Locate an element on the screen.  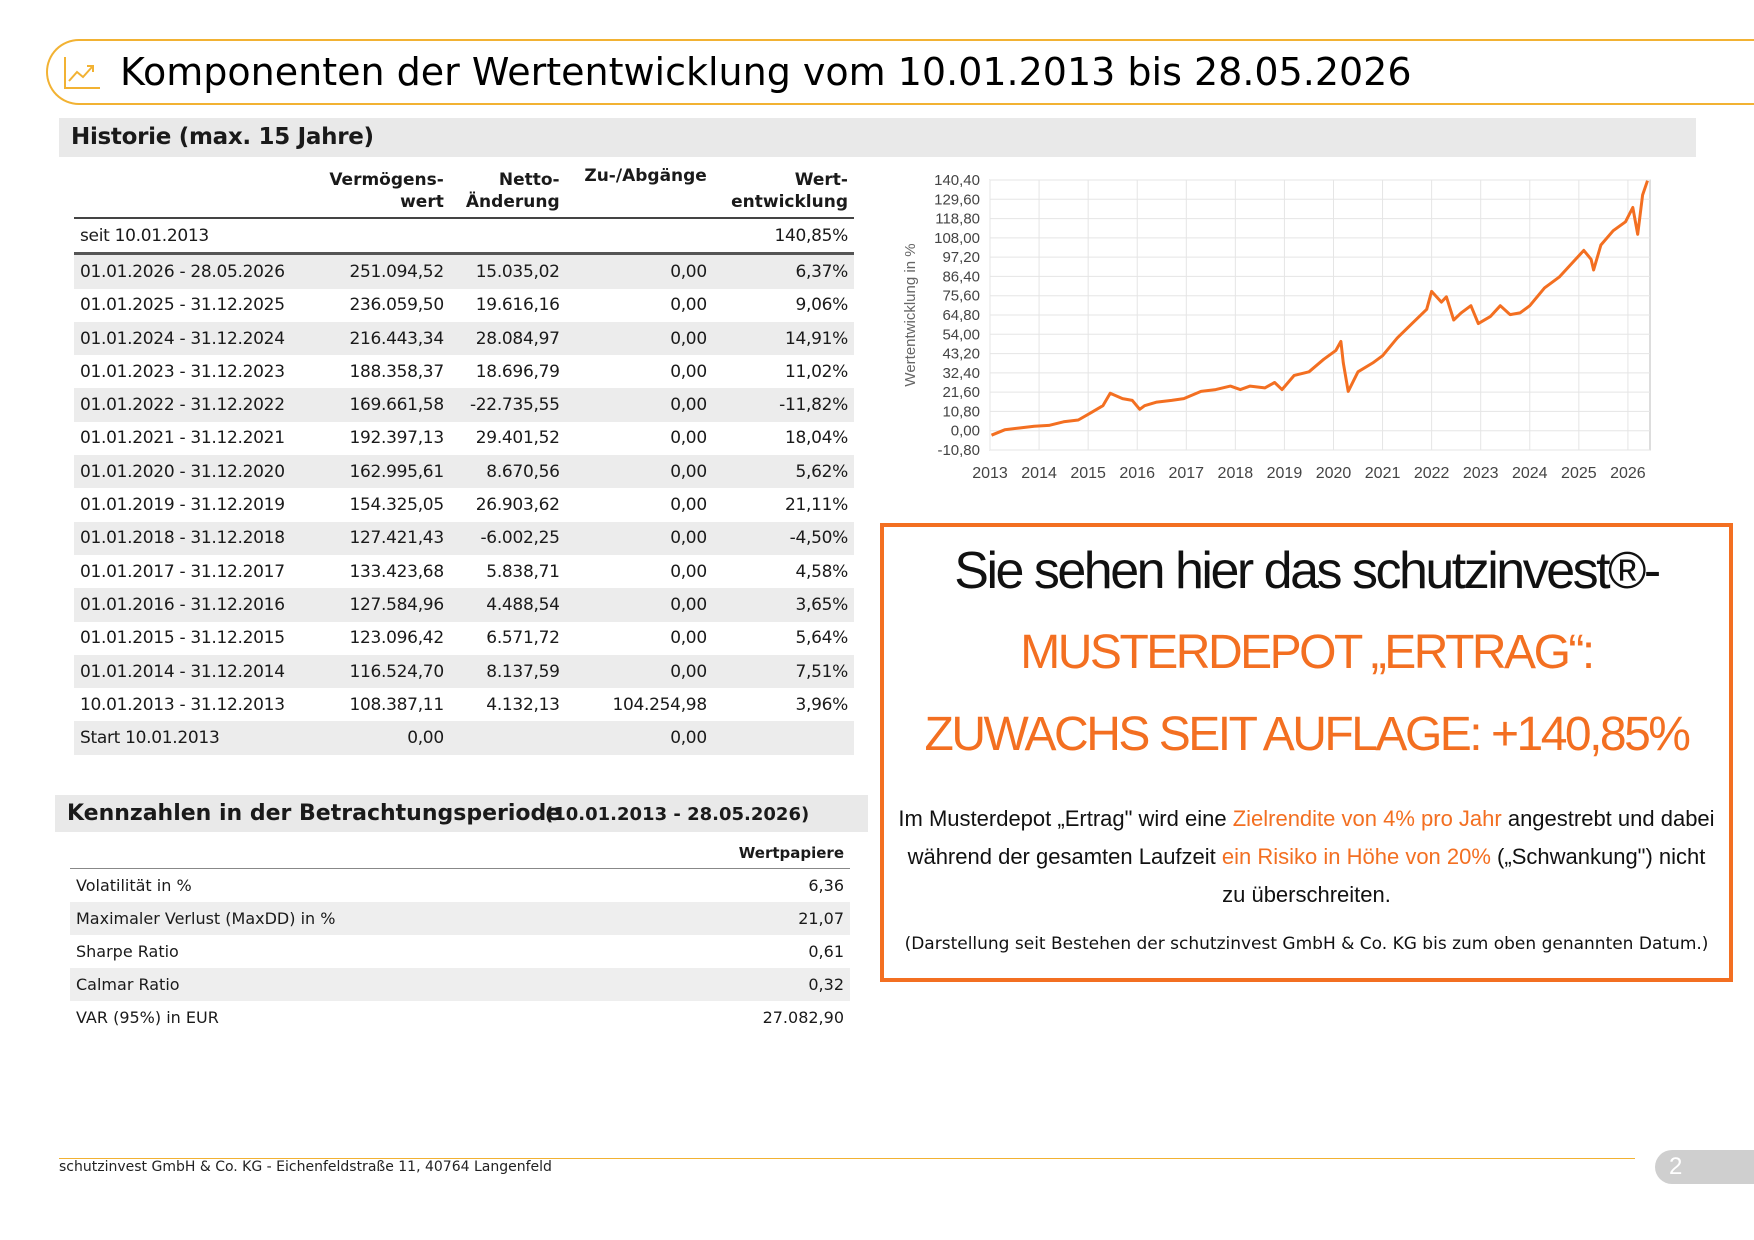
x-tick-label: 2024 is located at coordinates (1530, 473).